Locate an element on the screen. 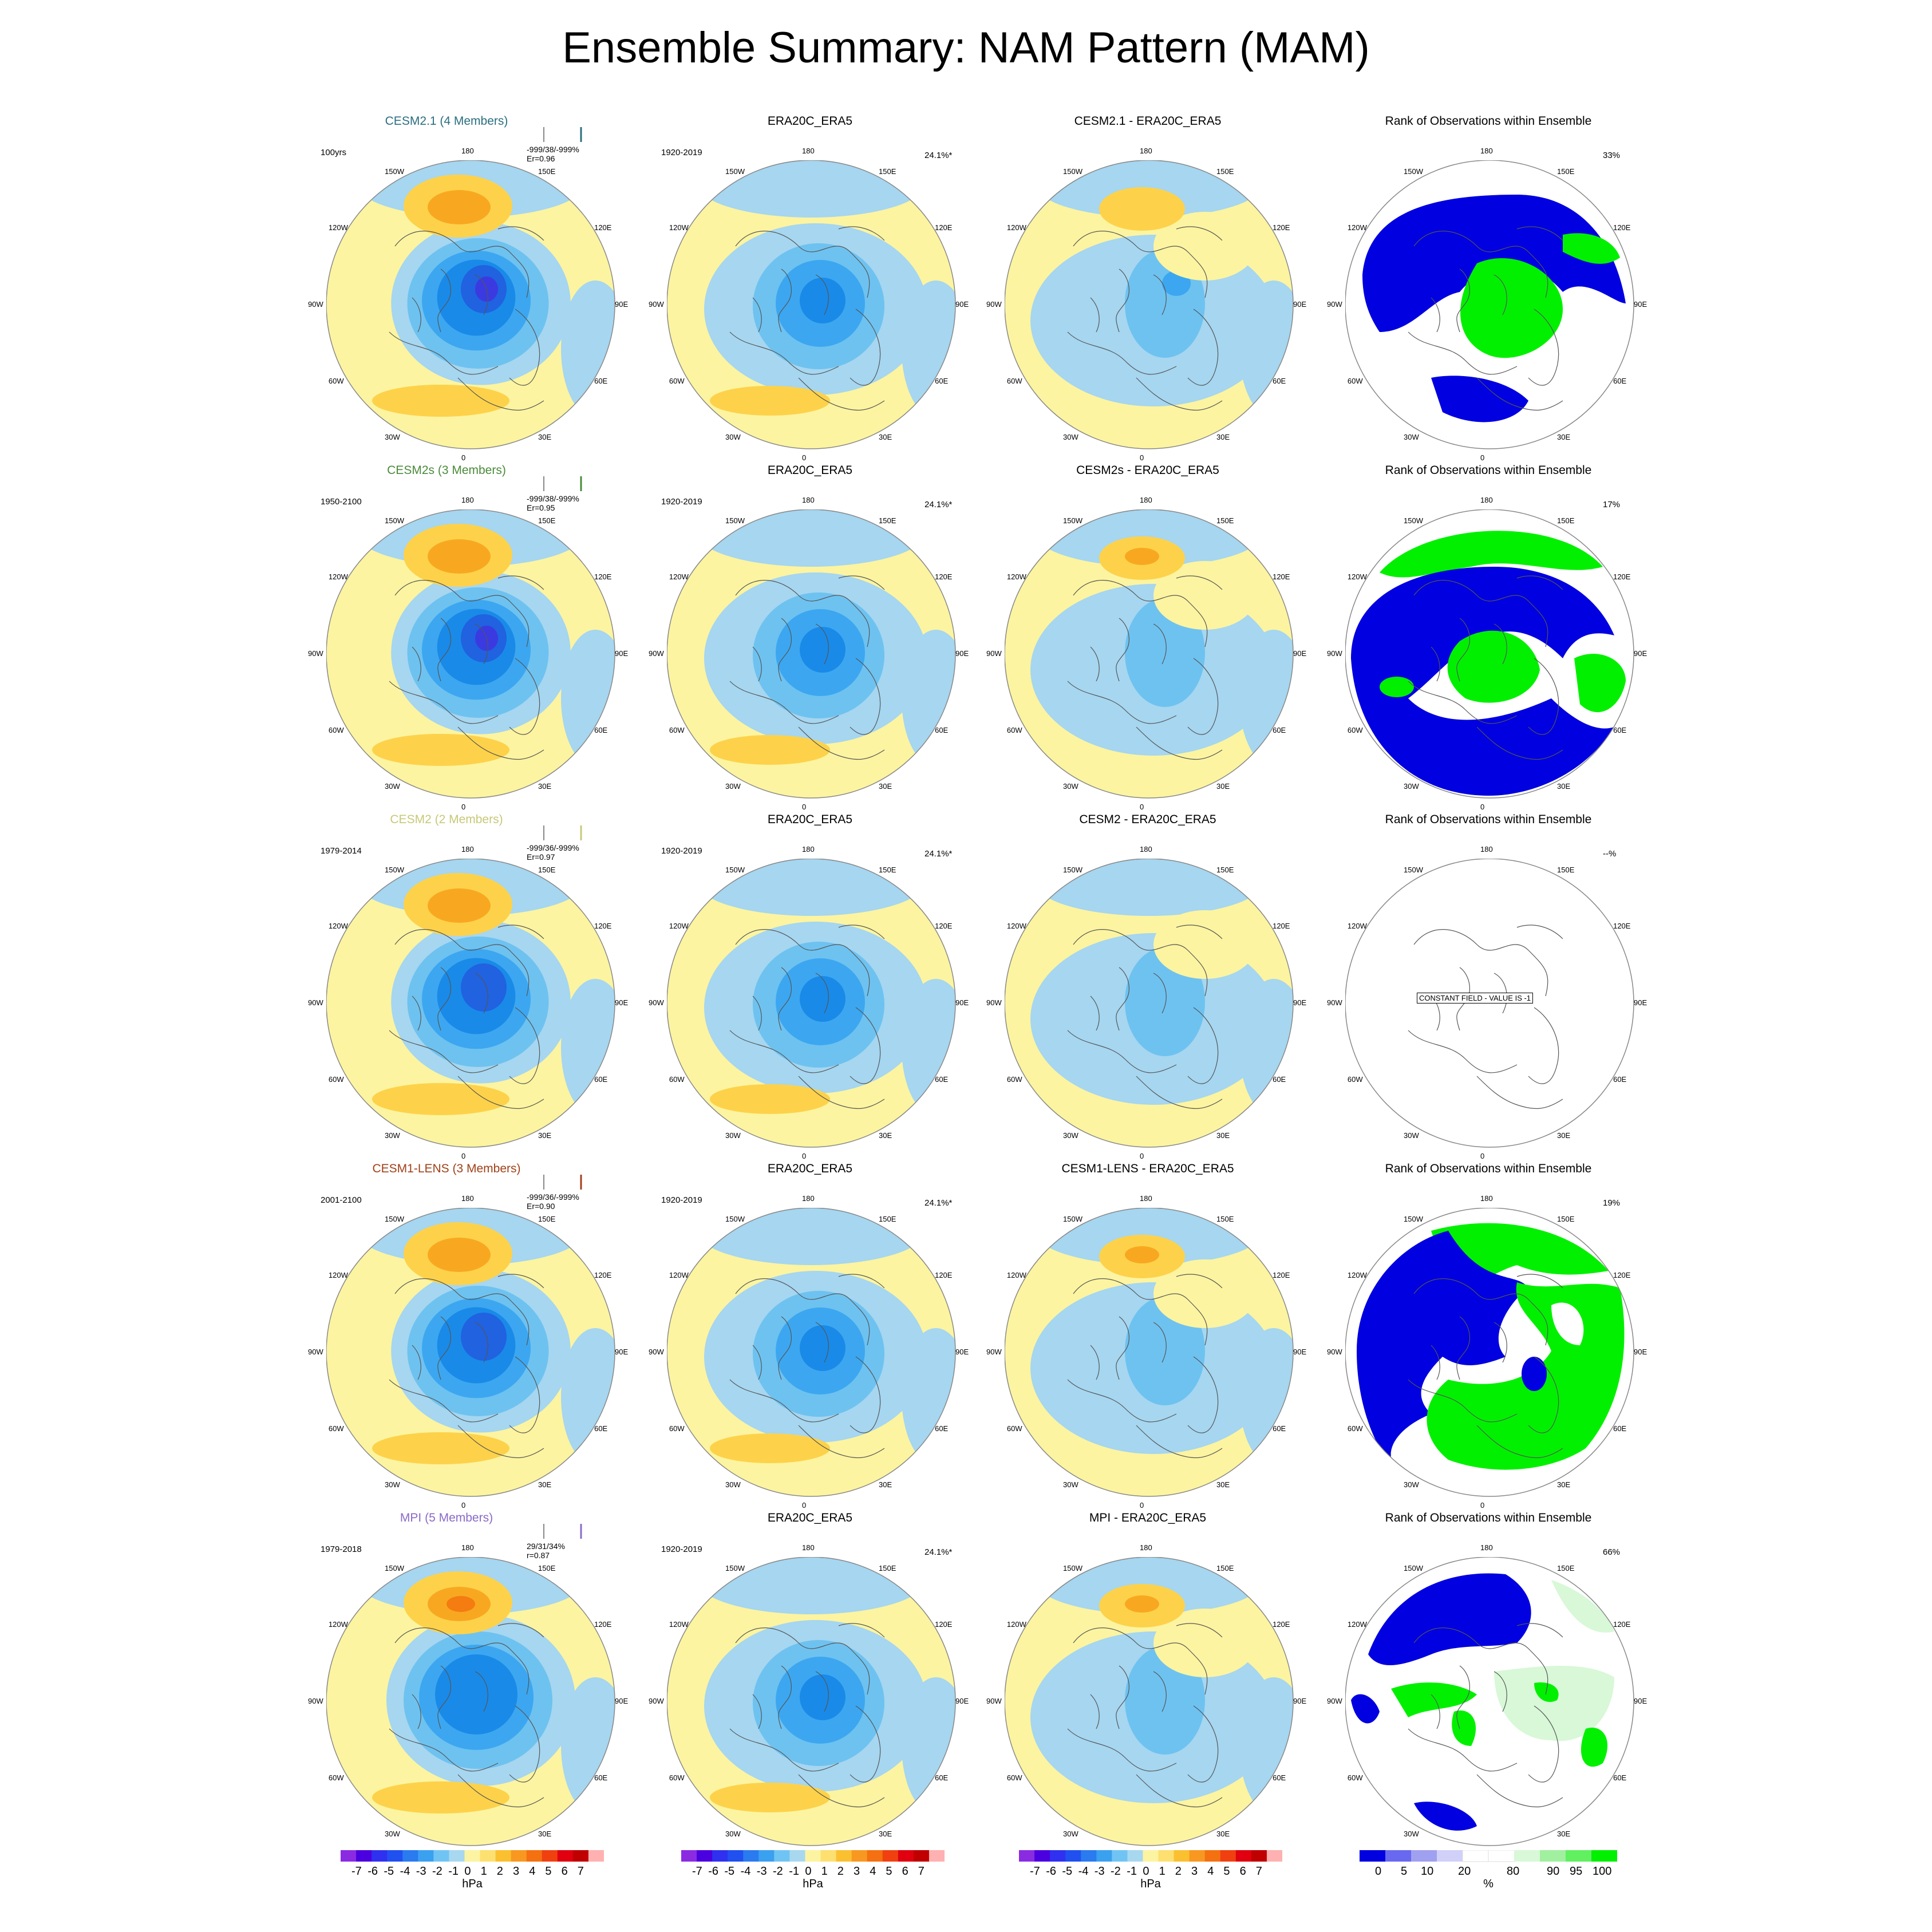  model-title: MPI (5 Members) is located at coordinates (446, 1517).